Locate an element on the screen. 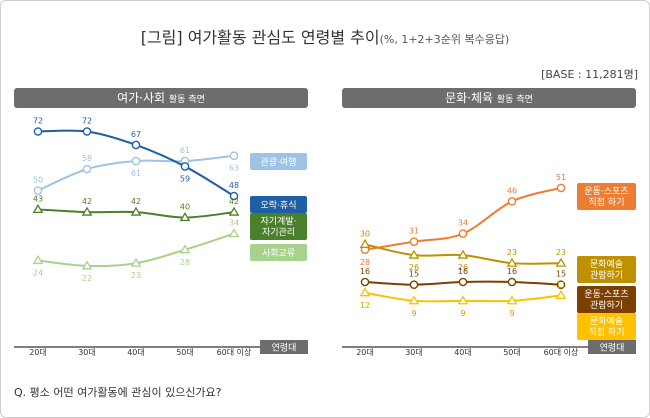  right-tick-label: 30대 is located at coordinates (414, 352).